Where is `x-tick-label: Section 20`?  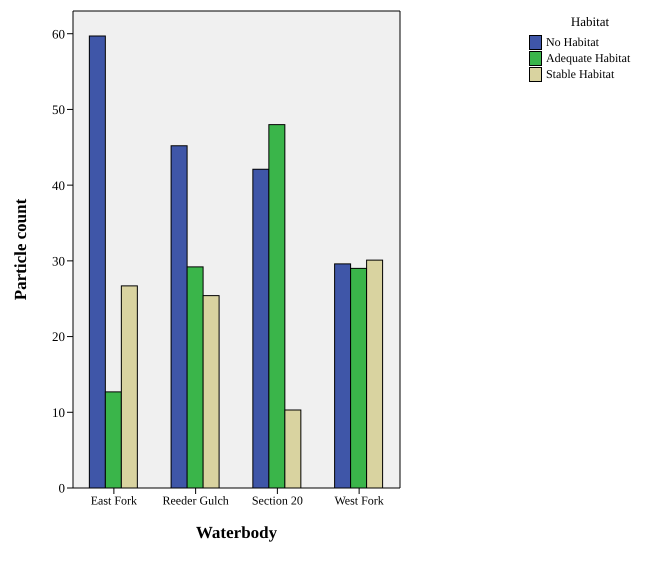
x-tick-label: Section 20 is located at coordinates (277, 501).